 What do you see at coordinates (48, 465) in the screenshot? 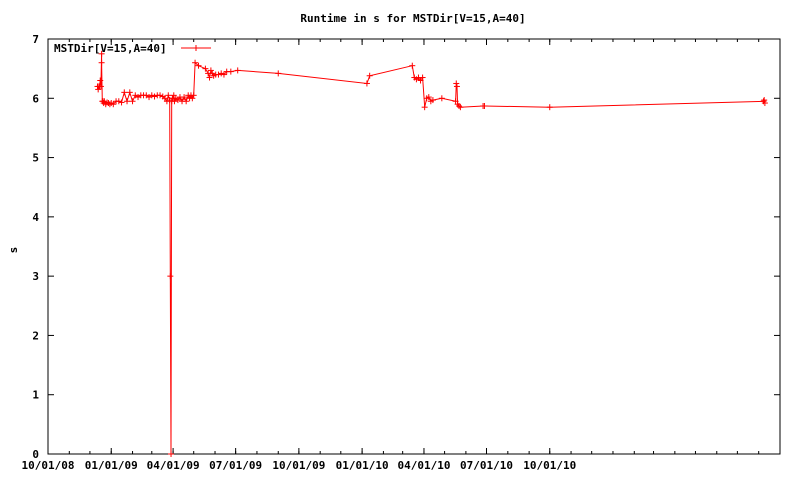
I see `x-tick-label: 10/01/08` at bounding box center [48, 465].